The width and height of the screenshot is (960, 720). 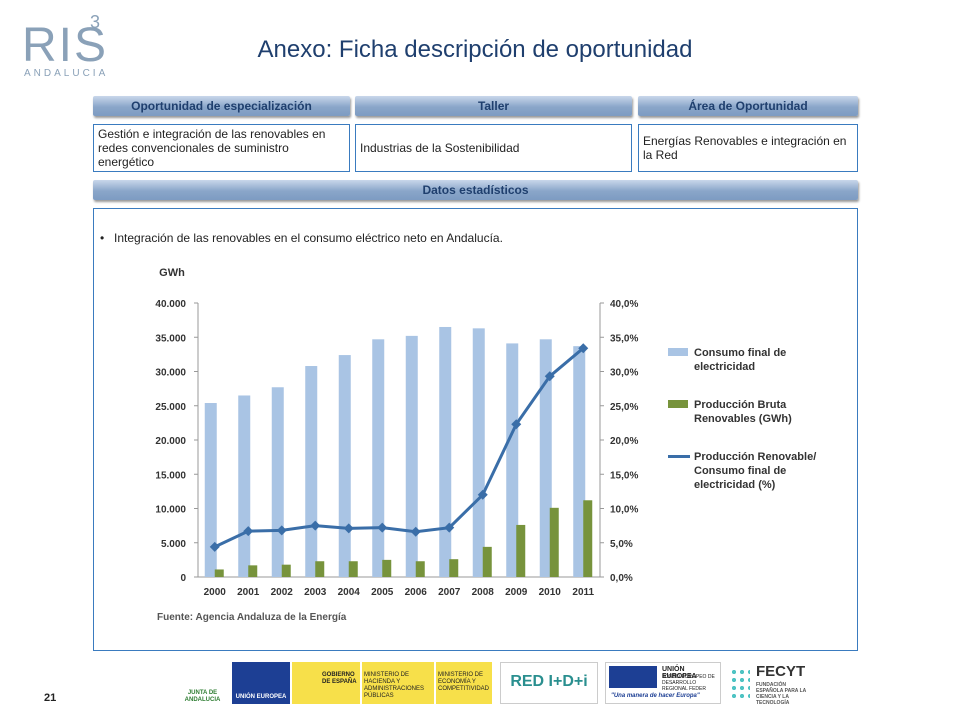 What do you see at coordinates (549, 683) in the screenshot?
I see `footer-logo: RED I+D+i` at bounding box center [549, 683].